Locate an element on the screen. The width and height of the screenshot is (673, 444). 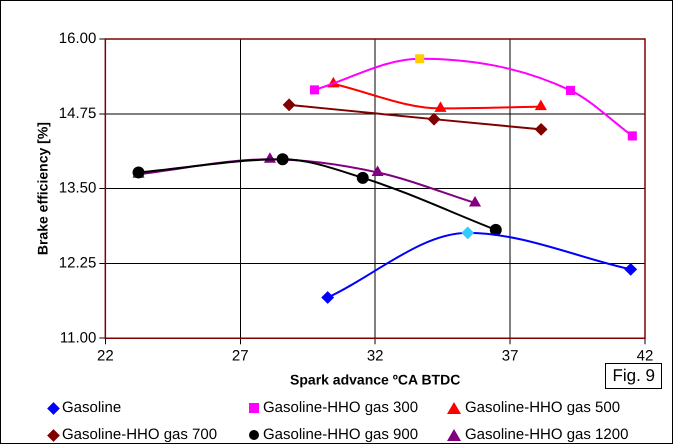
x-tick-label: 27 is located at coordinates (240, 355).